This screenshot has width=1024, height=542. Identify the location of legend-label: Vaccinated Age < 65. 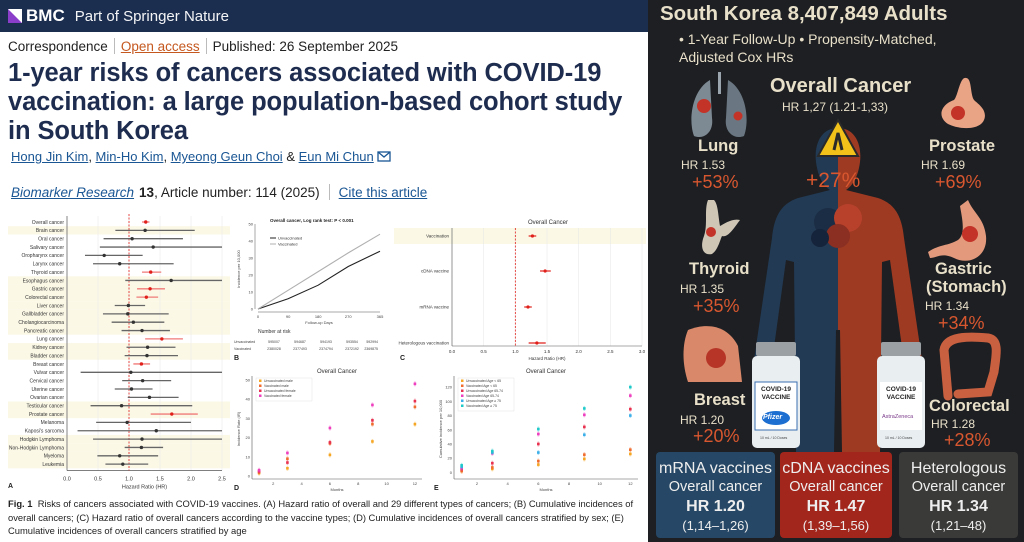
(481, 386).